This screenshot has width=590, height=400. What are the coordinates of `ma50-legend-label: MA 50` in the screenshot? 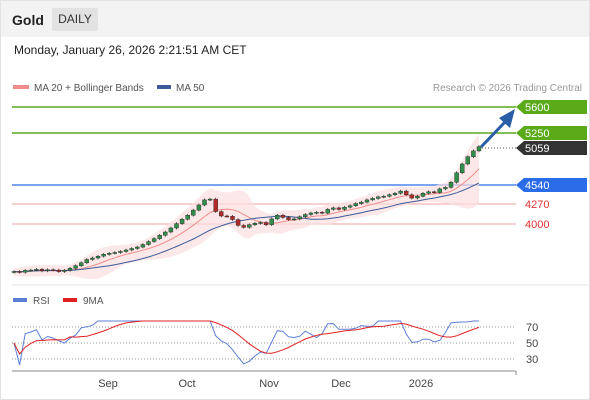 It's located at (190, 88).